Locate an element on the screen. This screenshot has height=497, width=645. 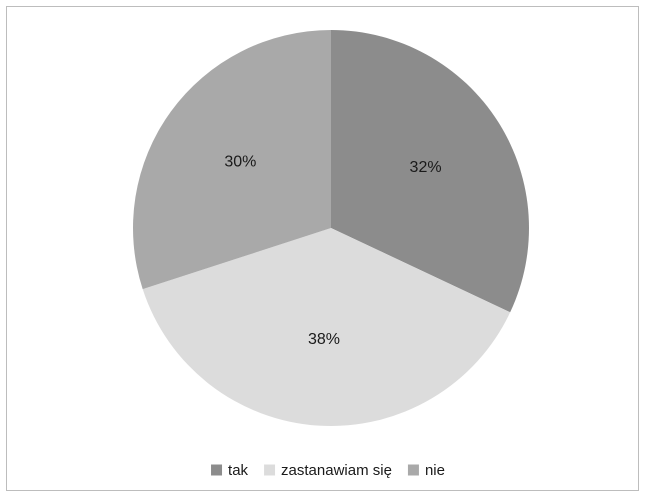
legend-item-2: zastanawiam się is located at coordinates (328, 470).